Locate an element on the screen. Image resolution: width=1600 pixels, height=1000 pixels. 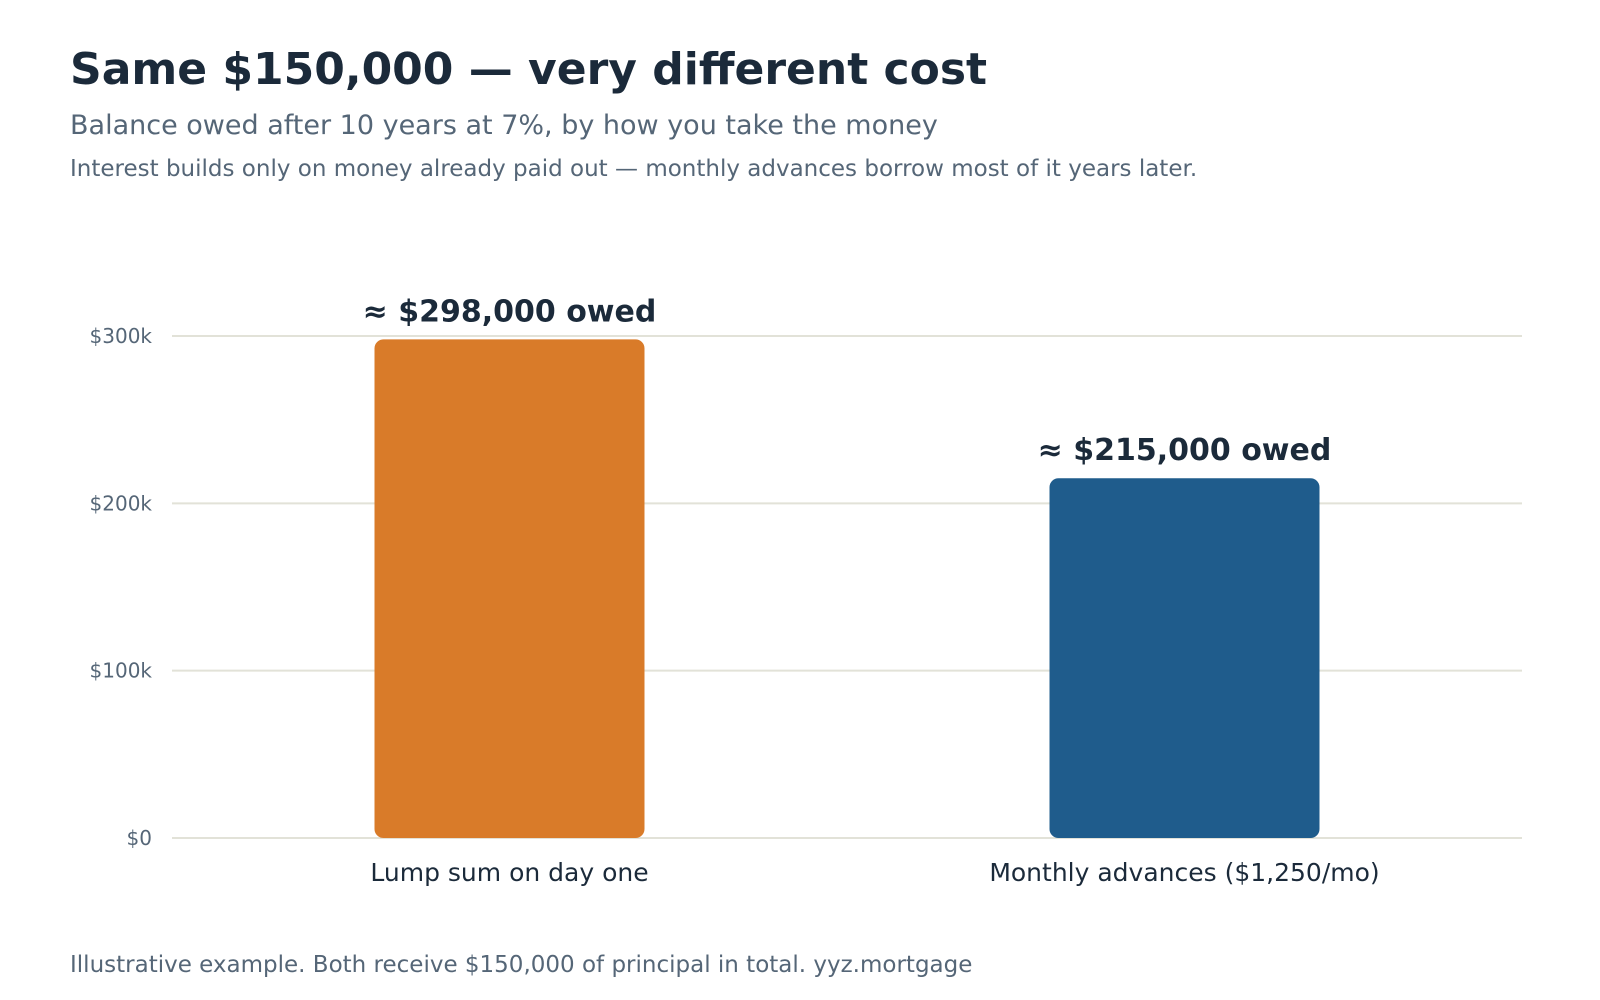
y-tick-label: $200k is located at coordinates (121, 503).